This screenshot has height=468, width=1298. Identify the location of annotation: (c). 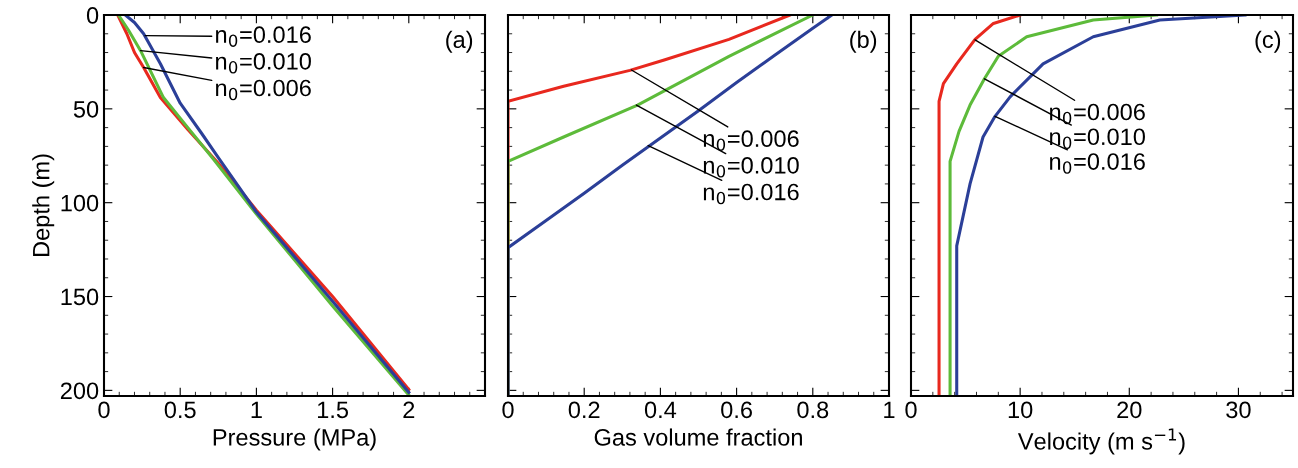
(1268, 41).